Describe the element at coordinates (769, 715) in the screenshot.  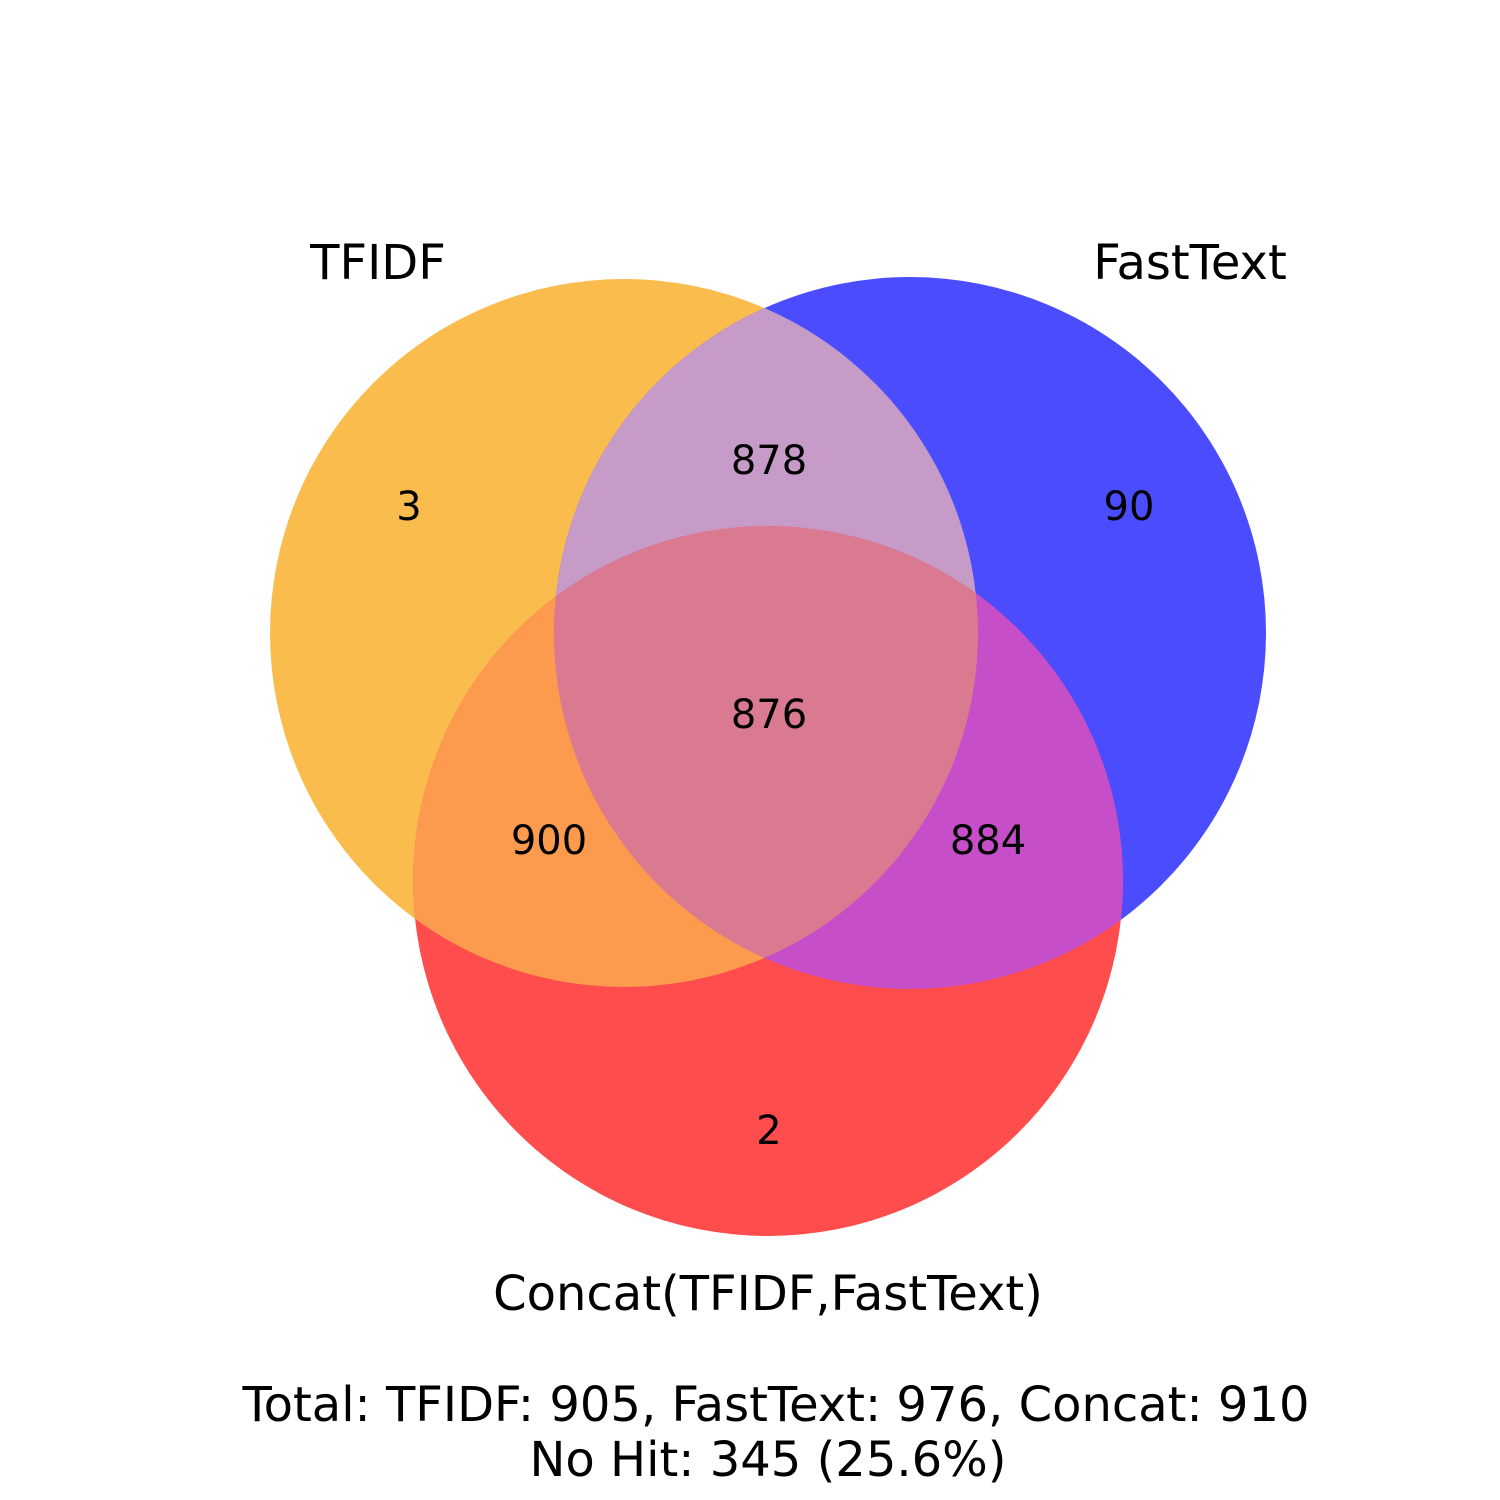
I see `all-three-count: 876` at that location.